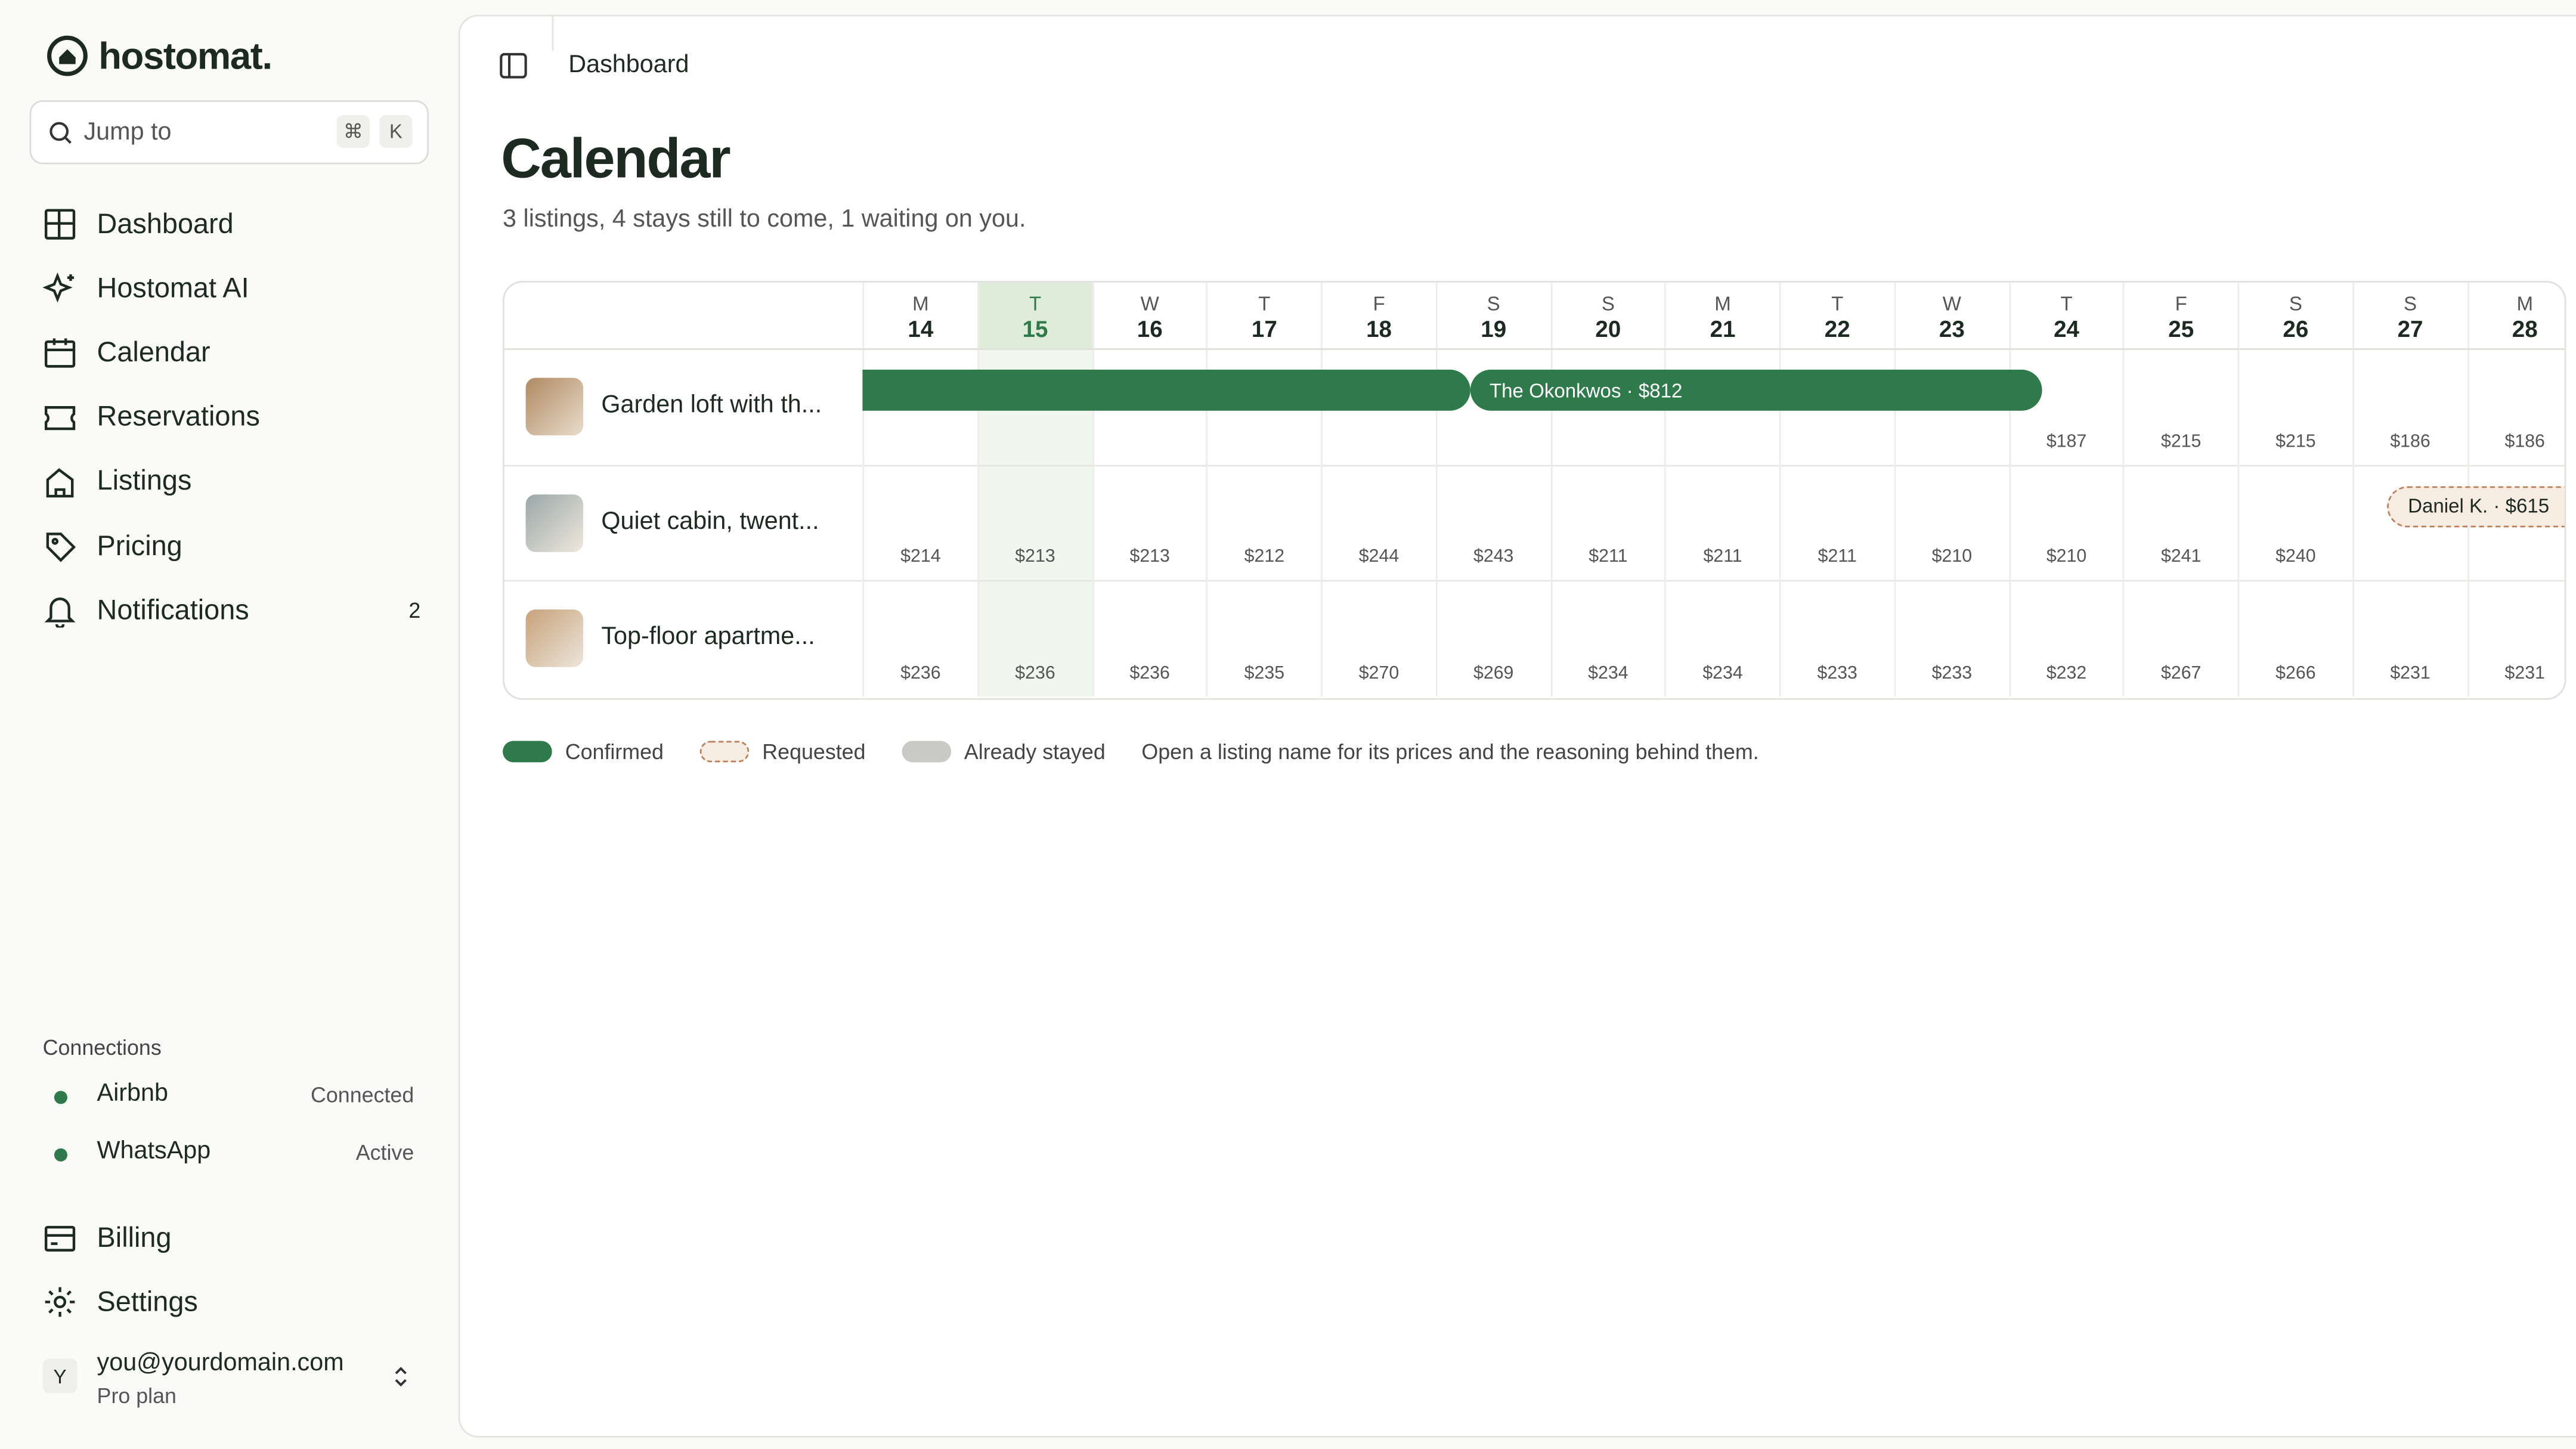 The width and height of the screenshot is (2576, 1449). I want to click on weekday: T, so click(2066, 303).